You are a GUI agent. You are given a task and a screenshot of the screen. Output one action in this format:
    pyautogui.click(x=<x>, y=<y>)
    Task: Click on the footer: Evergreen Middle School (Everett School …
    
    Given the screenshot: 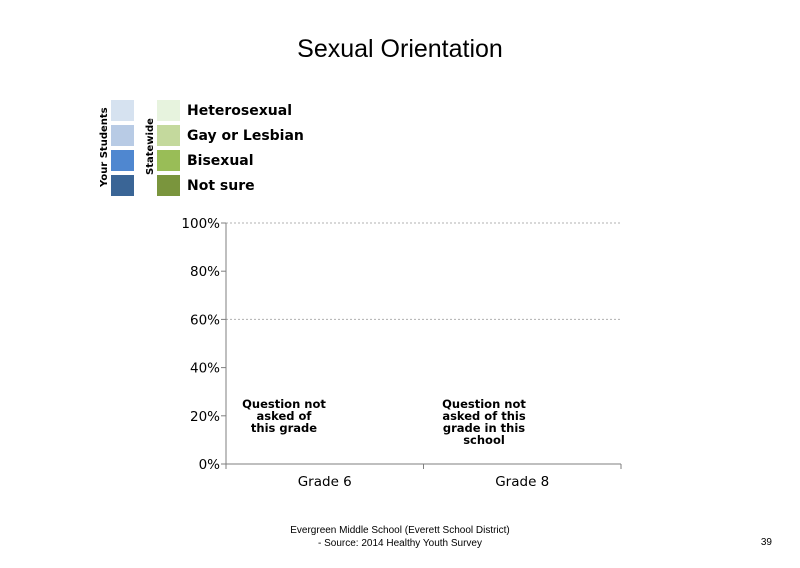 What is the action you would take?
    pyautogui.click(x=400, y=537)
    